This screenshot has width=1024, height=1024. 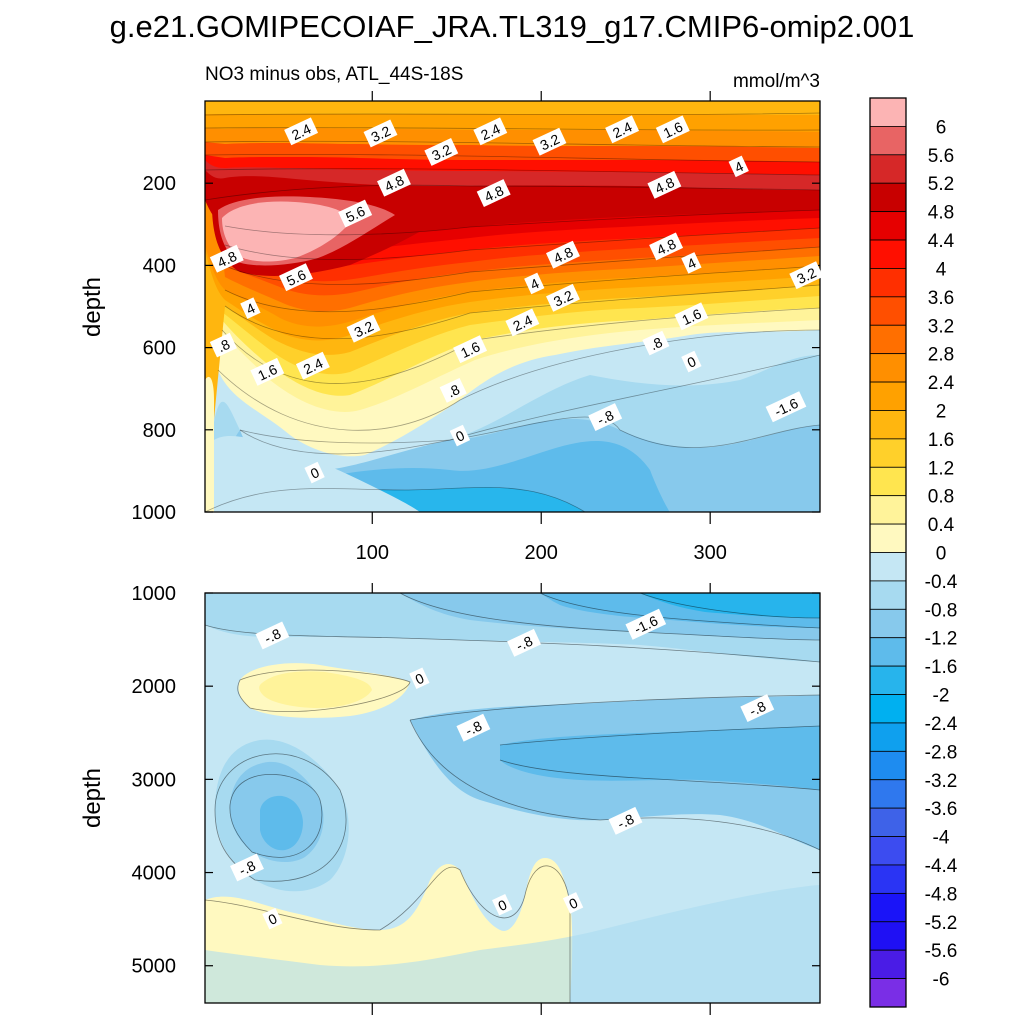 I want to click on colorbar-label: -3.6, so click(x=941, y=809).